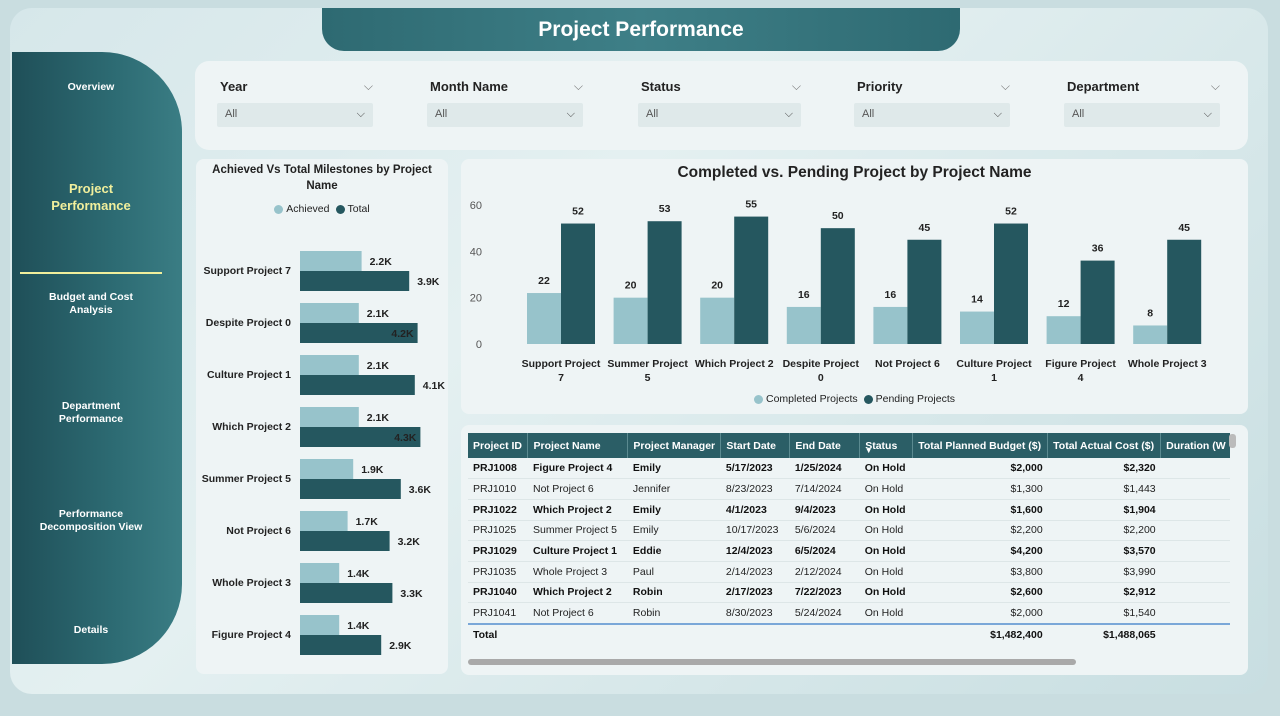 The height and width of the screenshot is (716, 1280). I want to click on category-label: Culture Project 1, so click(249, 375).